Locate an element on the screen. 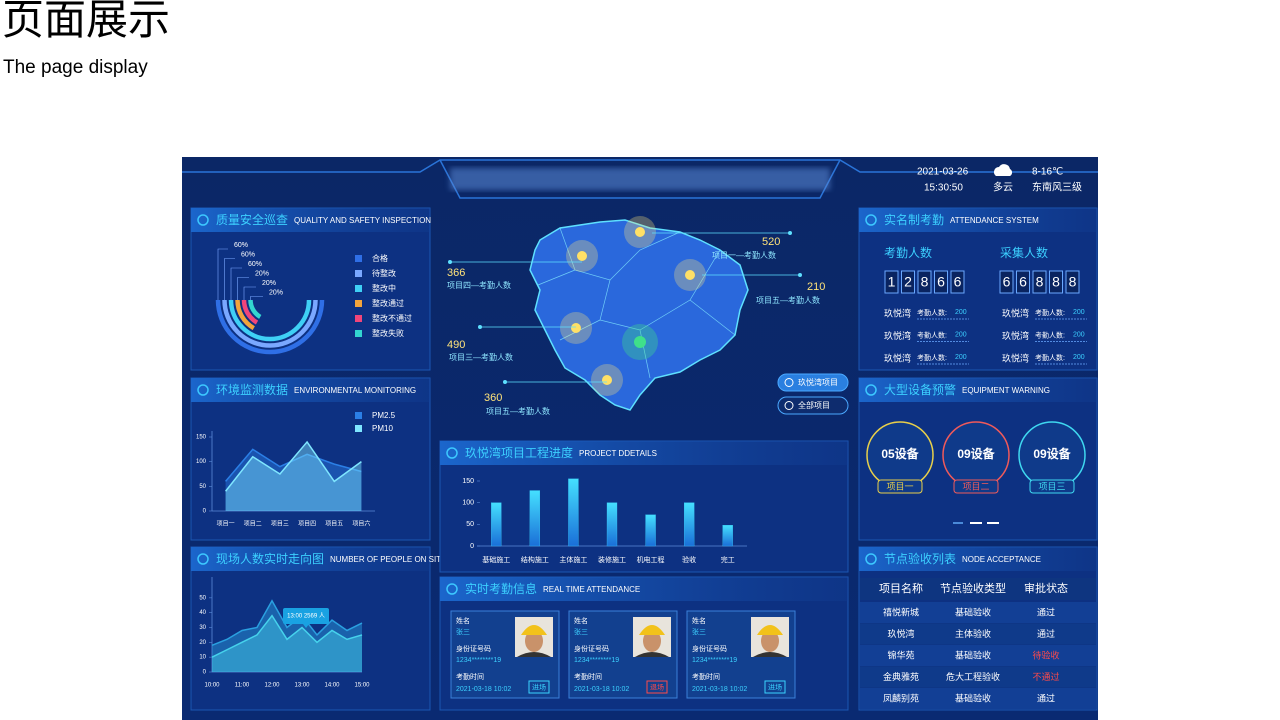 Image resolution: width=1280 pixels, height=720 pixels. panel-title: 实名制考勤 is located at coordinates (914, 219).